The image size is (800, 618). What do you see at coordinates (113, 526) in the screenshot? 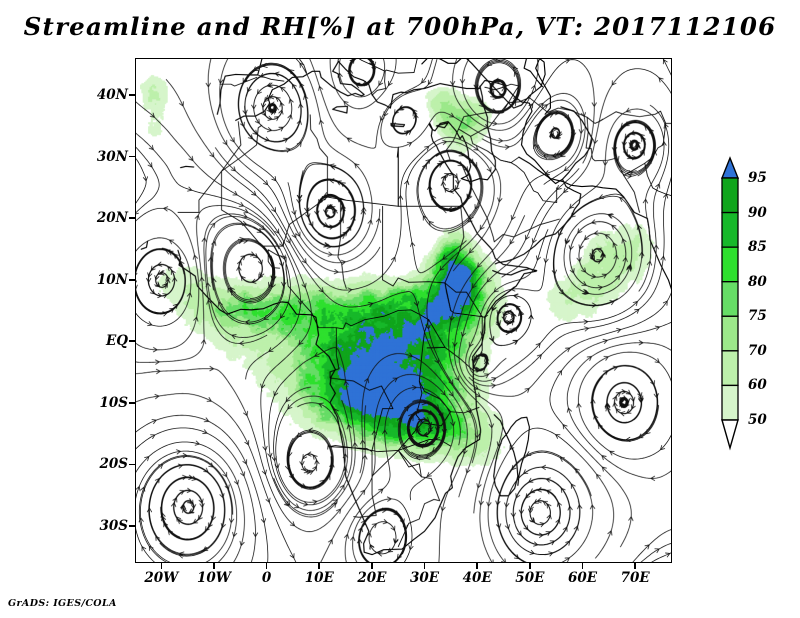
I see `y-tick-30S: 30S` at bounding box center [113, 526].